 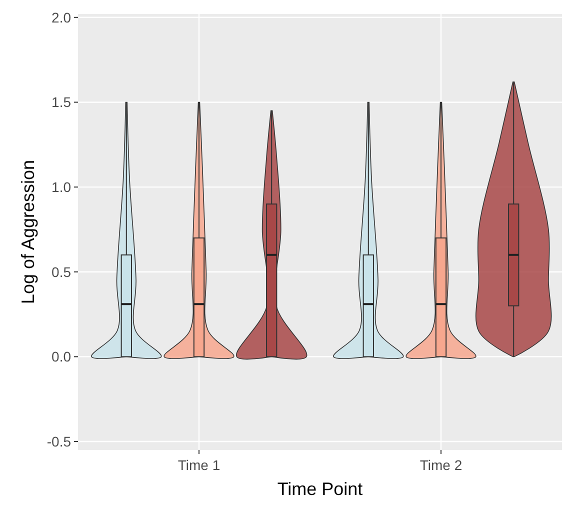 What do you see at coordinates (62, 272) in the screenshot?
I see `y-tick-label: 0.5` at bounding box center [62, 272].